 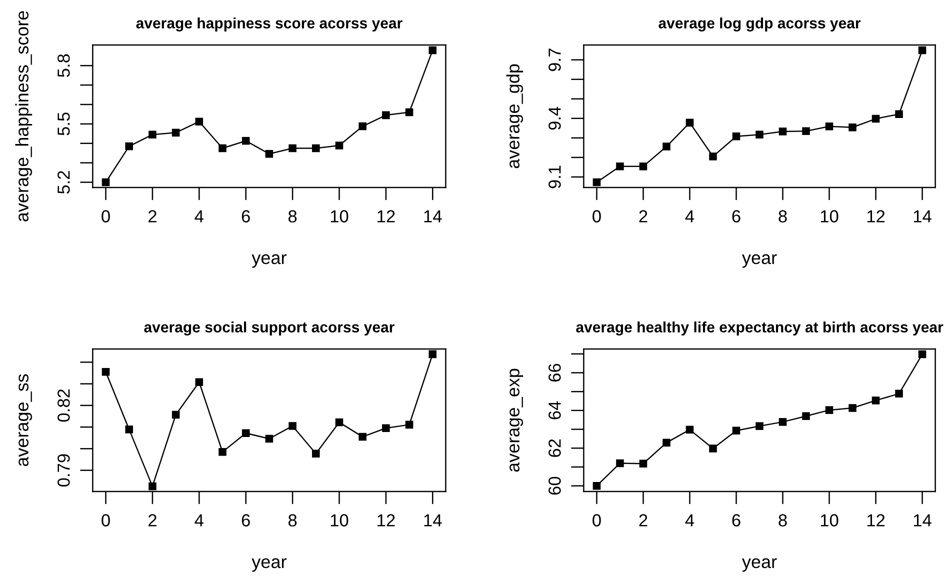 What do you see at coordinates (554, 448) in the screenshot?
I see `y-tick-label: 62` at bounding box center [554, 448].